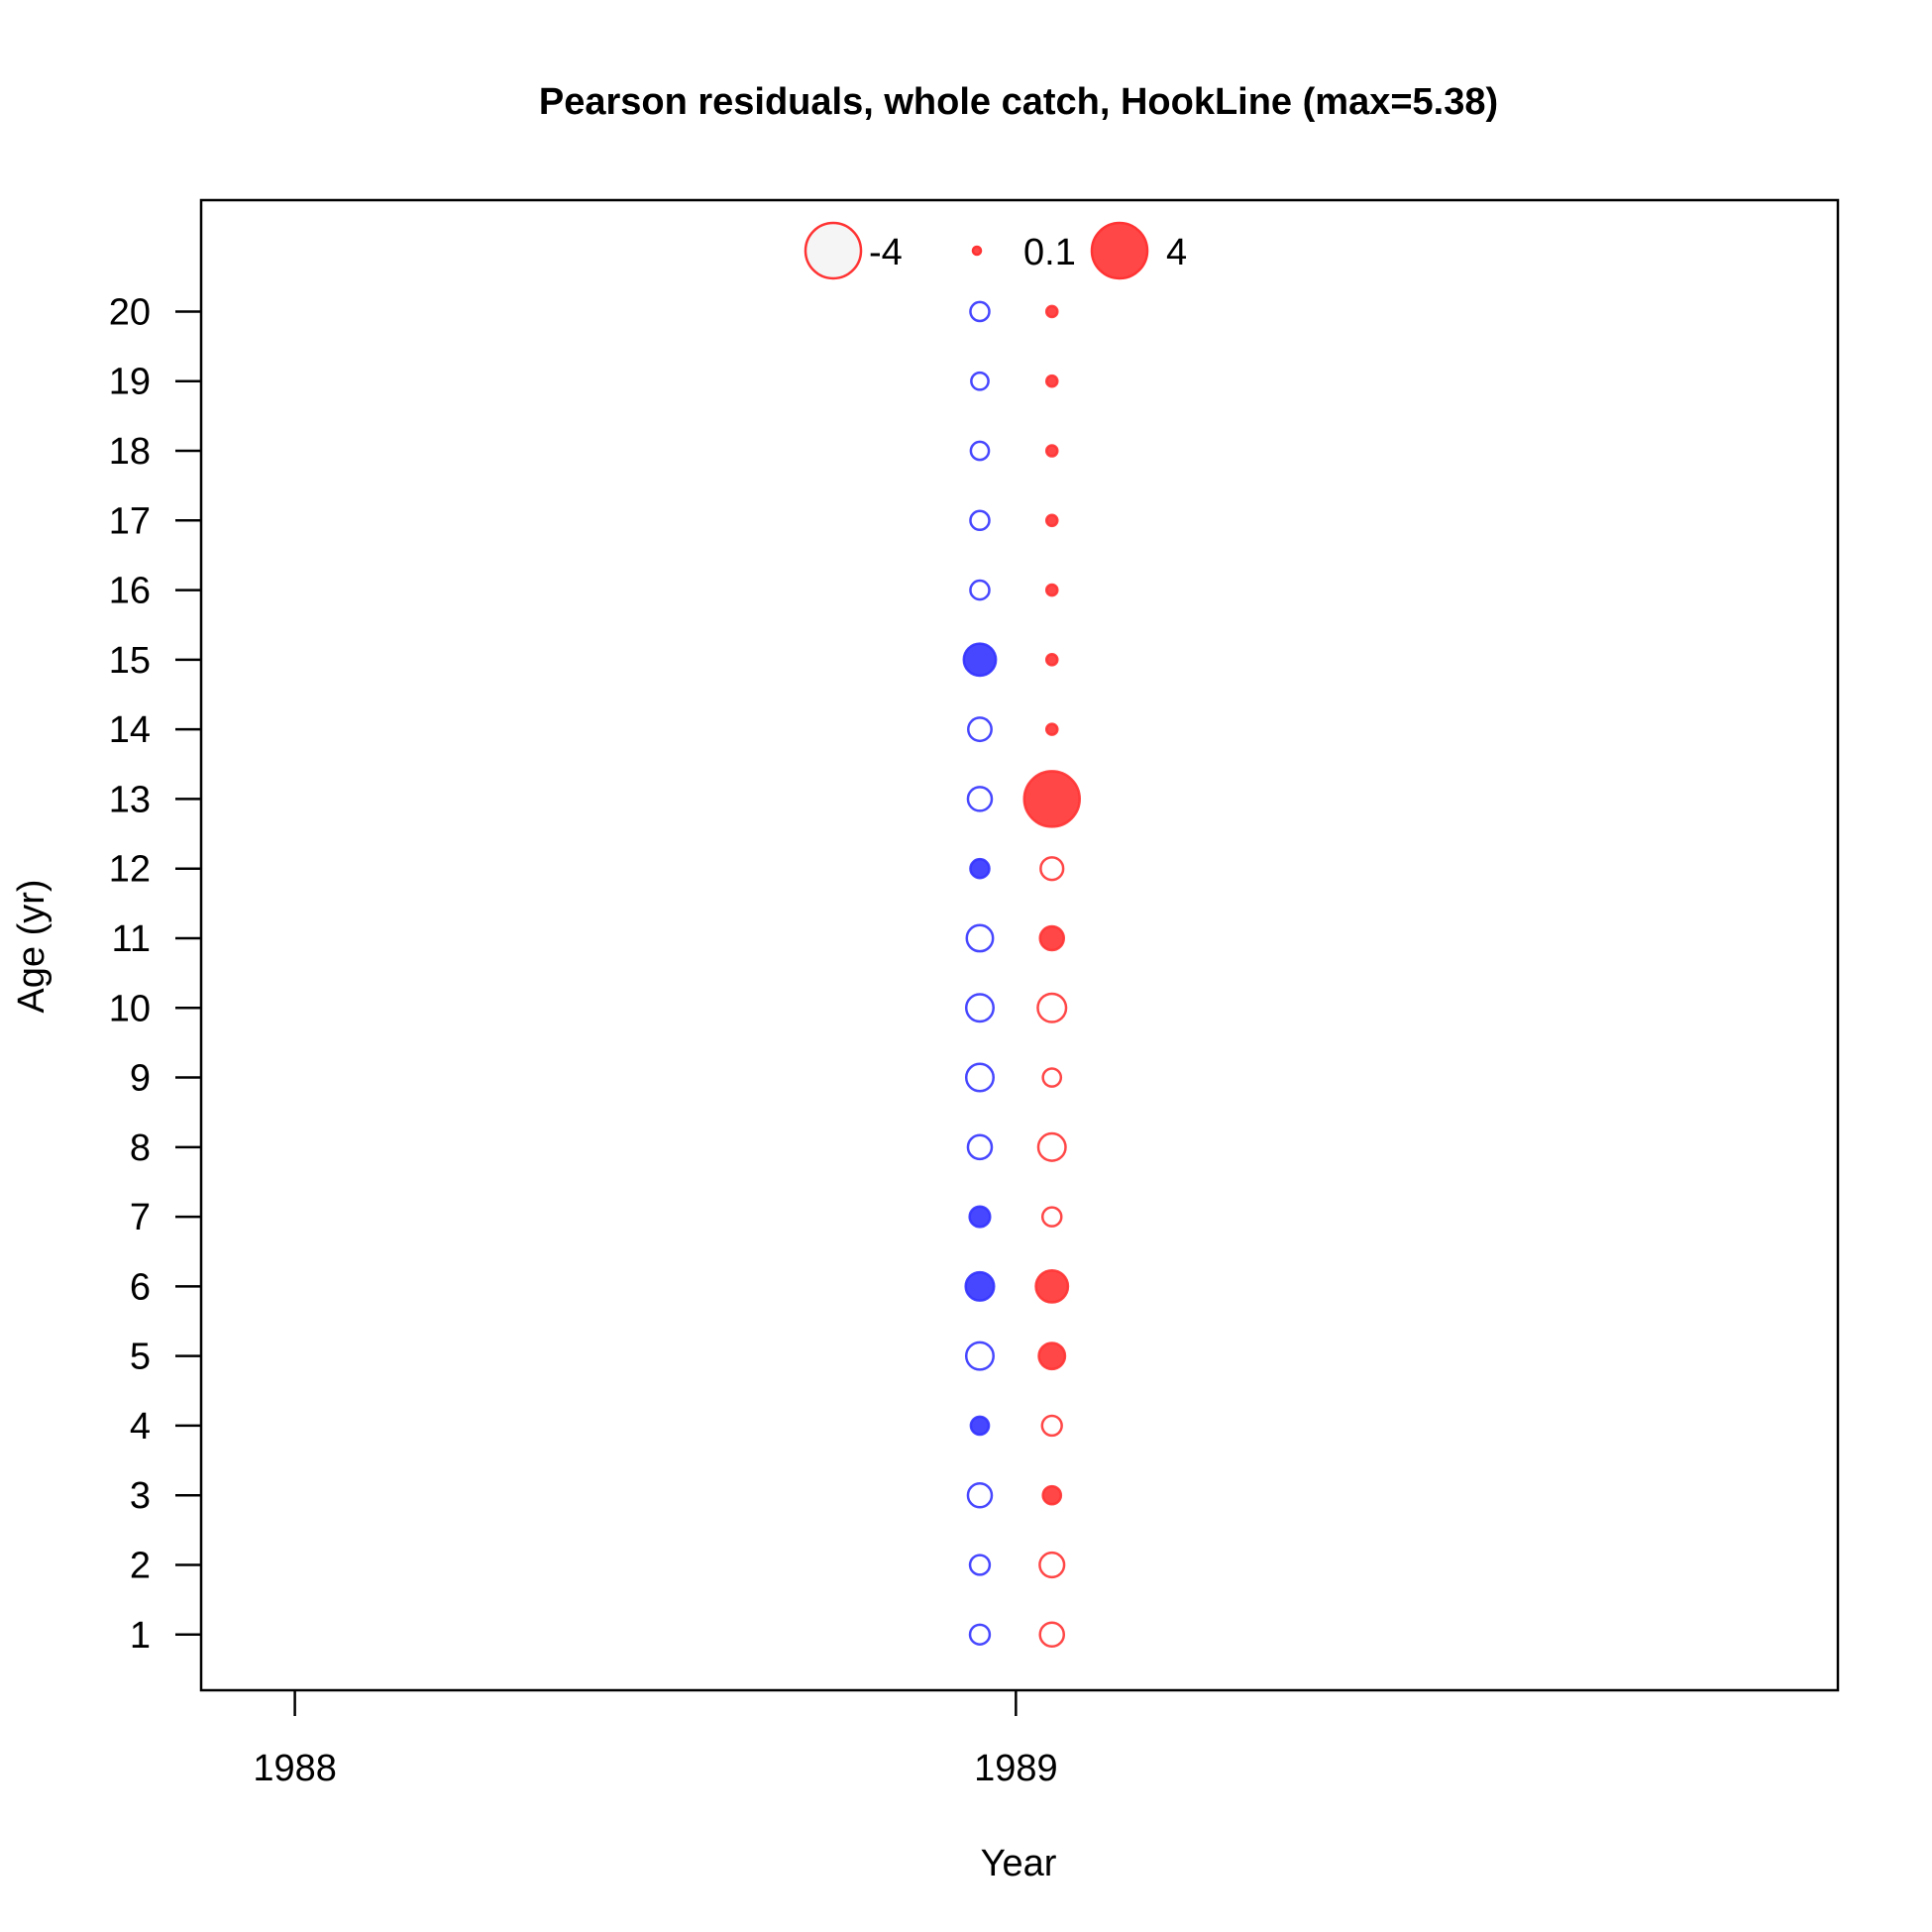 The width and height of the screenshot is (1932, 1932). Describe the element at coordinates (130, 870) in the screenshot. I see `y-tick-label: 12` at that location.